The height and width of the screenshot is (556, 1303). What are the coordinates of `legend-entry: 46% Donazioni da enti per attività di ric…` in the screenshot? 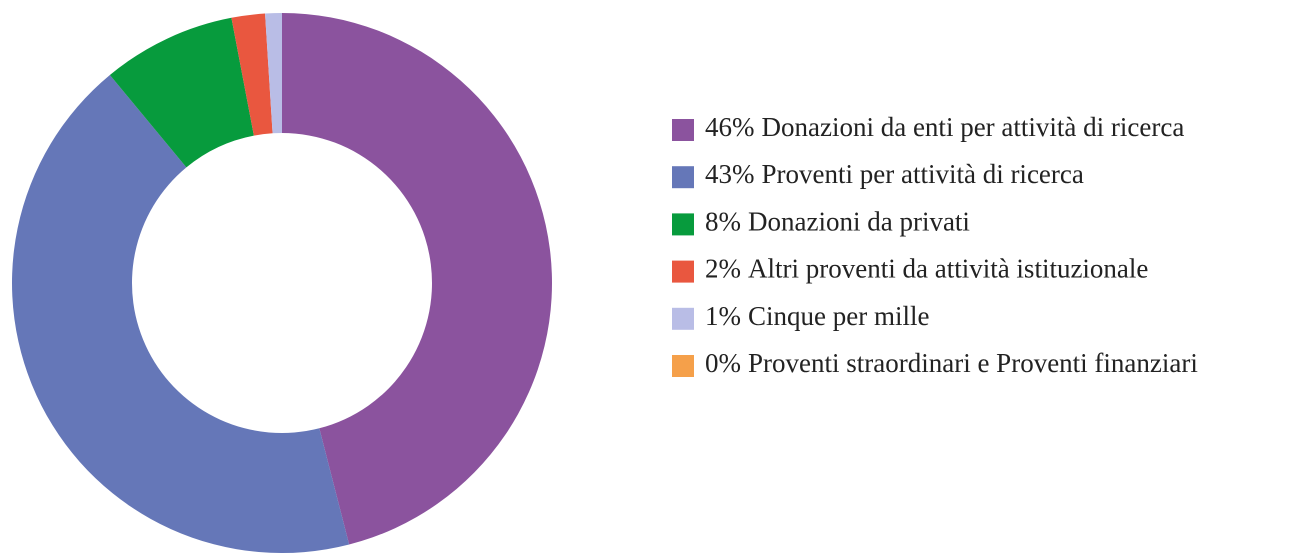 It's located at (944, 127).